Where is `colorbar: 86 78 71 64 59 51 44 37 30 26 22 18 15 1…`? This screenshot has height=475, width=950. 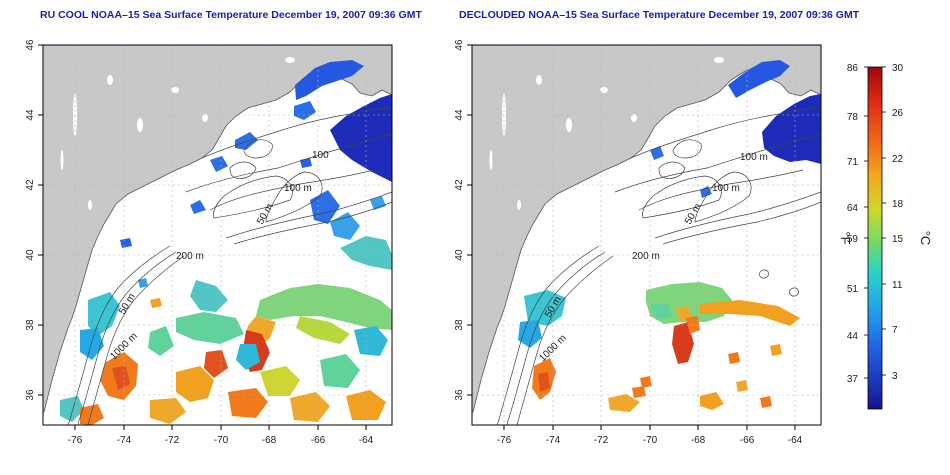
colorbar: 86 78 71 64 59 51 44 37 30 26 22 18 15 1… is located at coordinates (885, 236).